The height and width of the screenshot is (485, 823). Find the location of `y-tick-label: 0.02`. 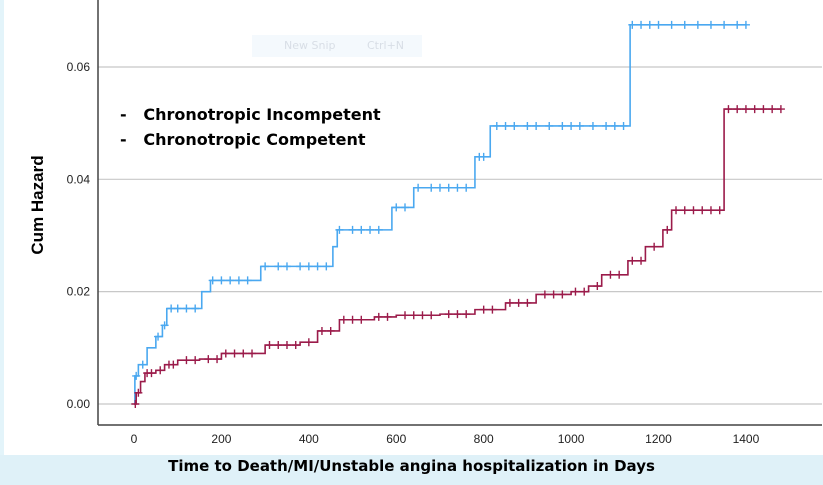

y-tick-label: 0.02 is located at coordinates (79, 292).